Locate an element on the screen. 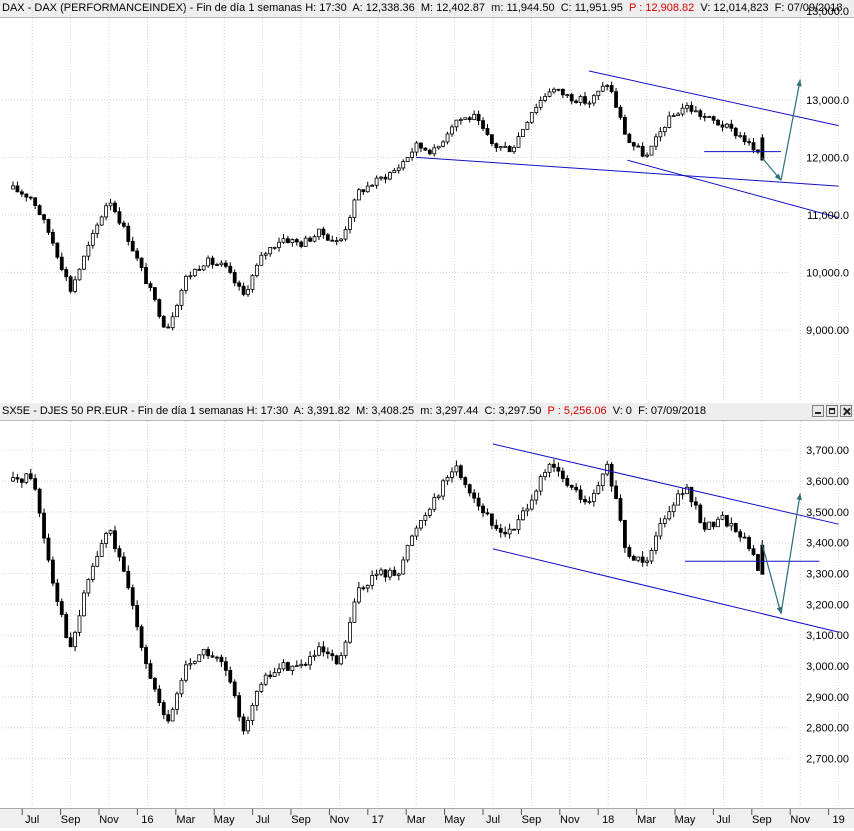 This screenshot has height=831, width=854. y-tick-label: 3,600.00 is located at coordinates (827, 482).